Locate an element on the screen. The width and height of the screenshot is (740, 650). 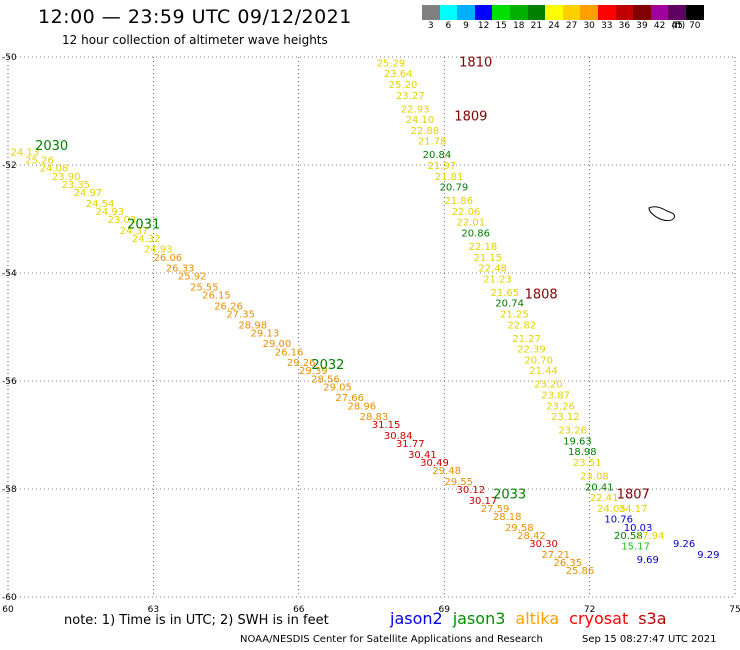
legend-label: 3 is located at coordinates (430, 26).